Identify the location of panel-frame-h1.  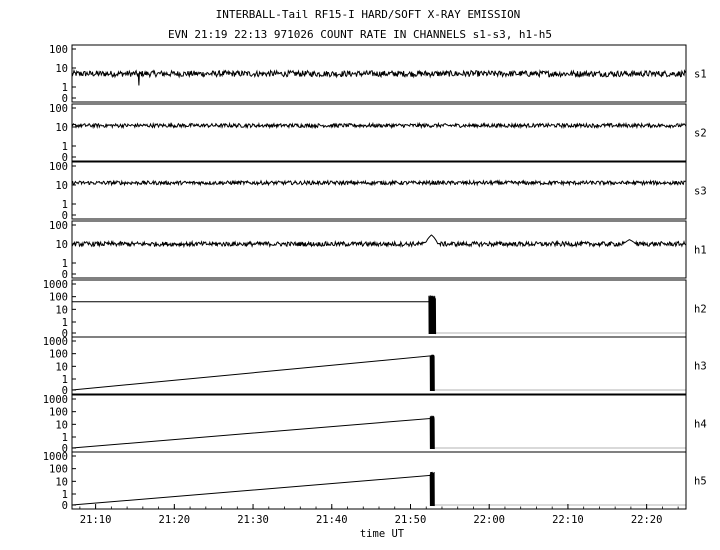
(379, 249).